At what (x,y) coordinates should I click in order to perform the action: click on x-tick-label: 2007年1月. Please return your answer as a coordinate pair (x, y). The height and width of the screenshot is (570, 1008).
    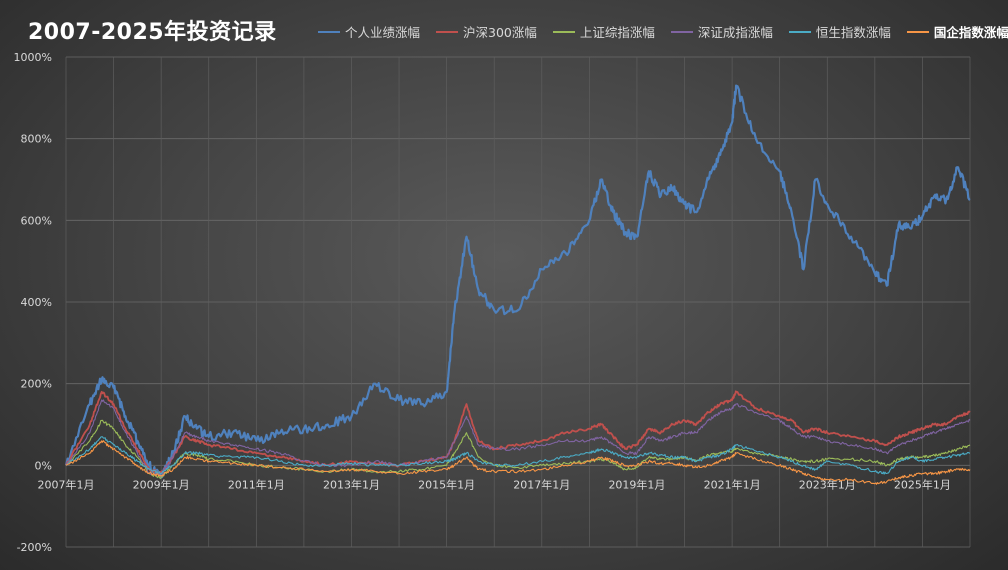
    Looking at the image, I should click on (66, 484).